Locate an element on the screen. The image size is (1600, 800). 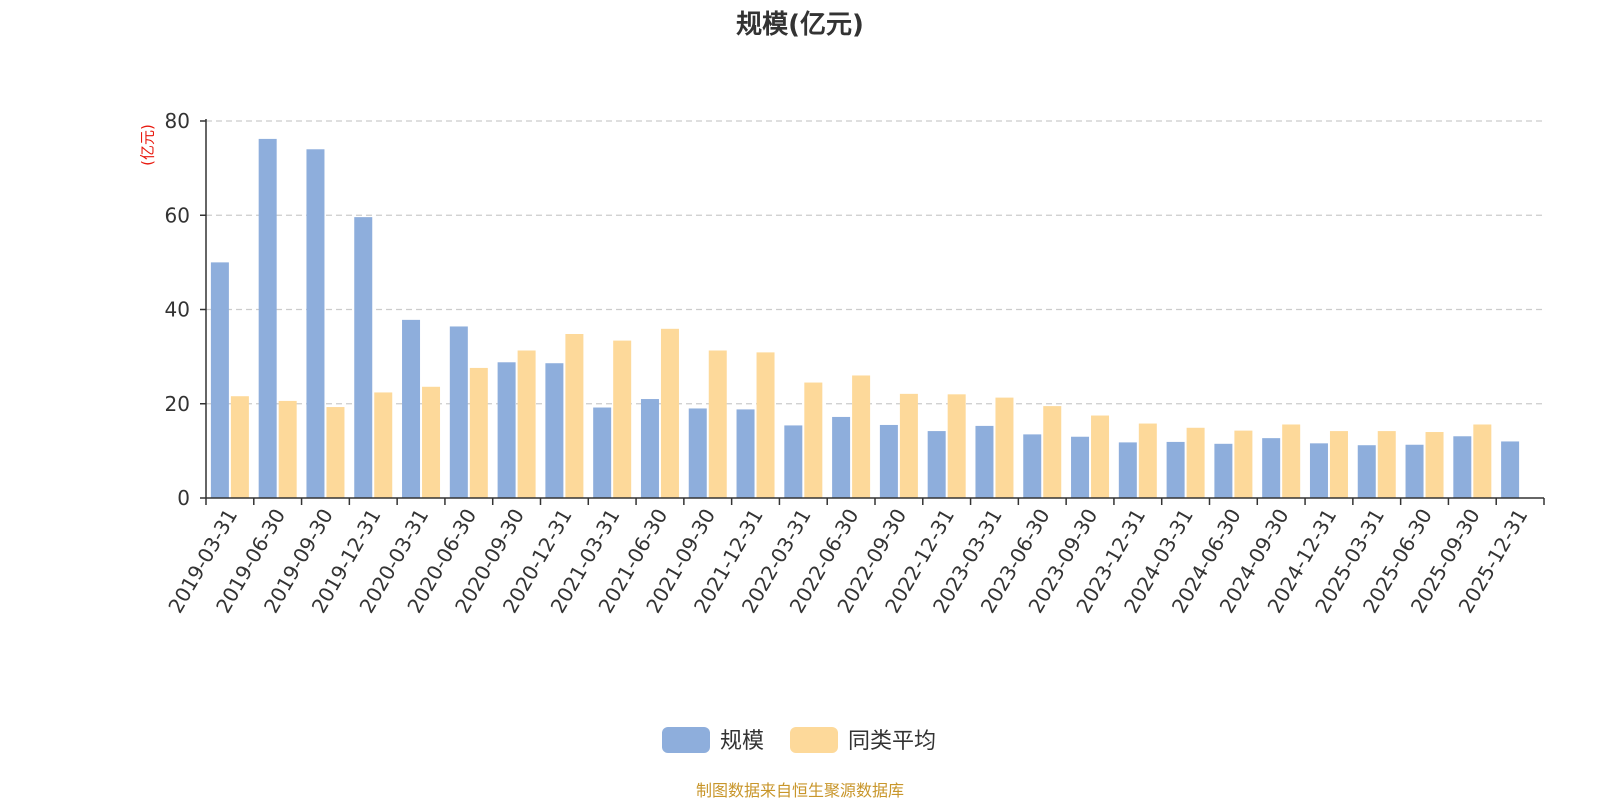
legend: 规模 同类平均 is located at coordinates (799, 740).